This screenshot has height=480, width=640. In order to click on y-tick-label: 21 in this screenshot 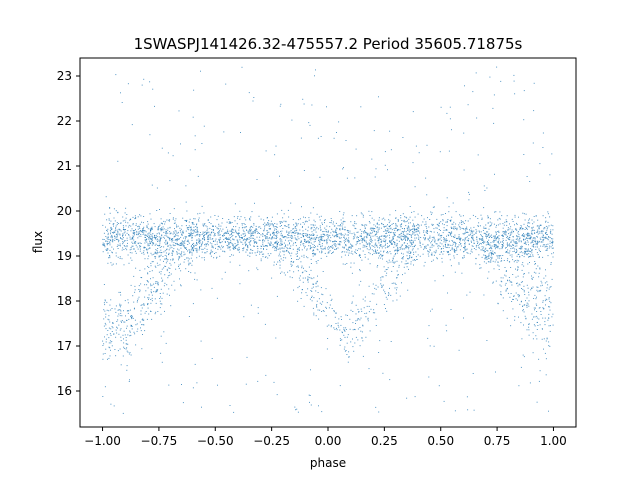, I will do `click(64, 166)`.